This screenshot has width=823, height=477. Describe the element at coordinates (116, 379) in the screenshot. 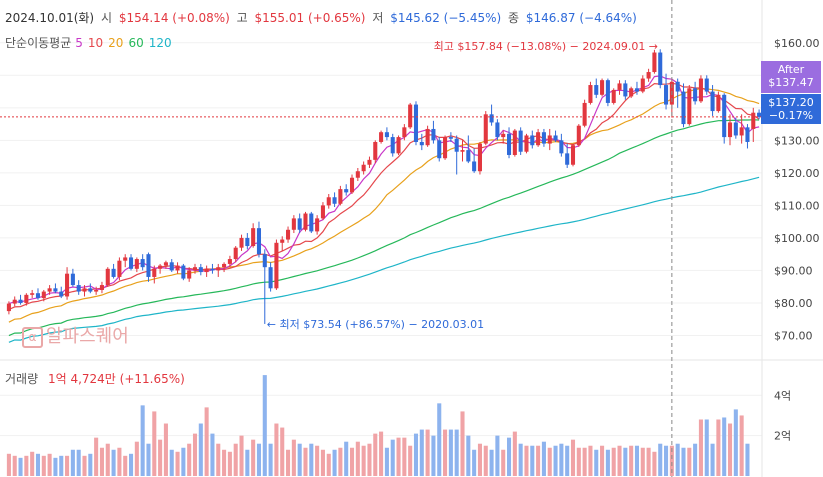

I see `volume-value: 1억 4,724만 (+11.65%)` at that location.